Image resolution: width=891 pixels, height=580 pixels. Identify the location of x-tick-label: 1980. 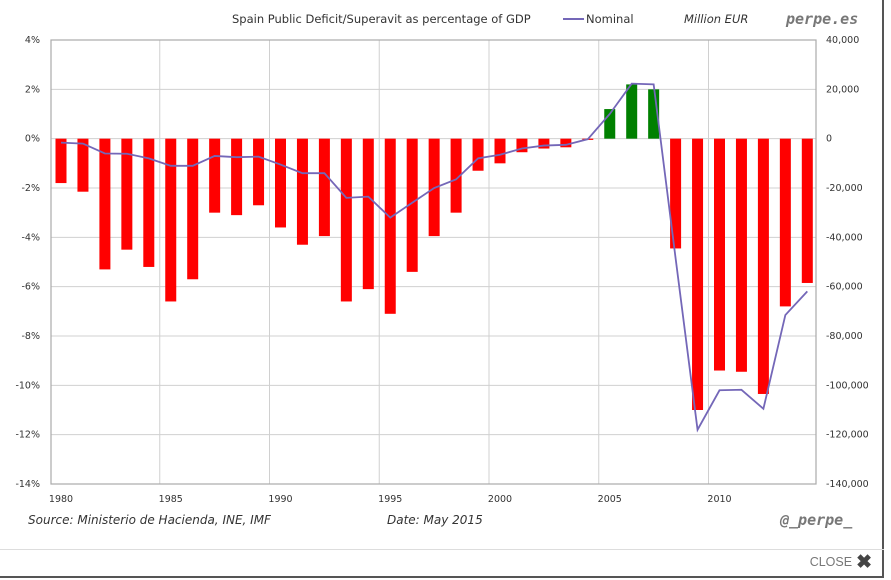
(61, 499).